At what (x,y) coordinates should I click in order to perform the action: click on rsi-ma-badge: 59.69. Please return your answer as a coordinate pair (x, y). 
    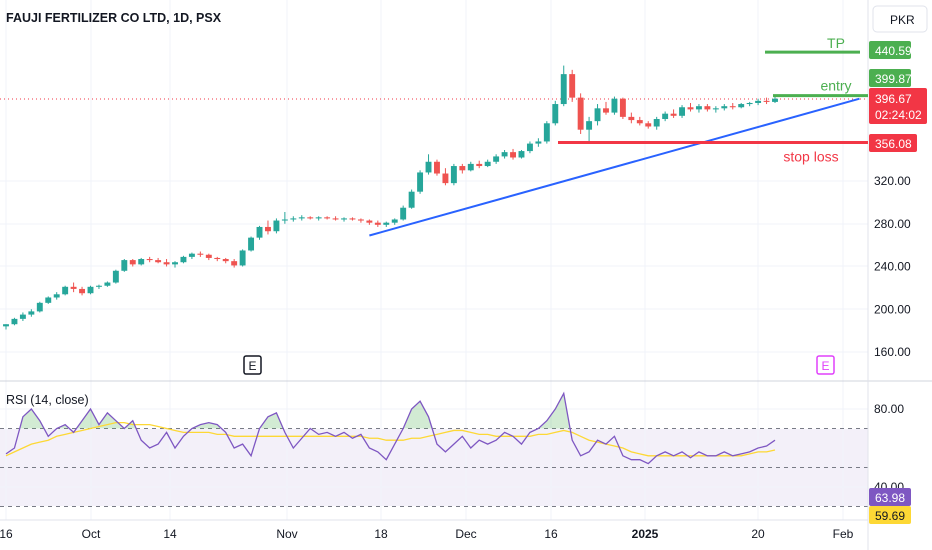
    Looking at the image, I should click on (890, 515).